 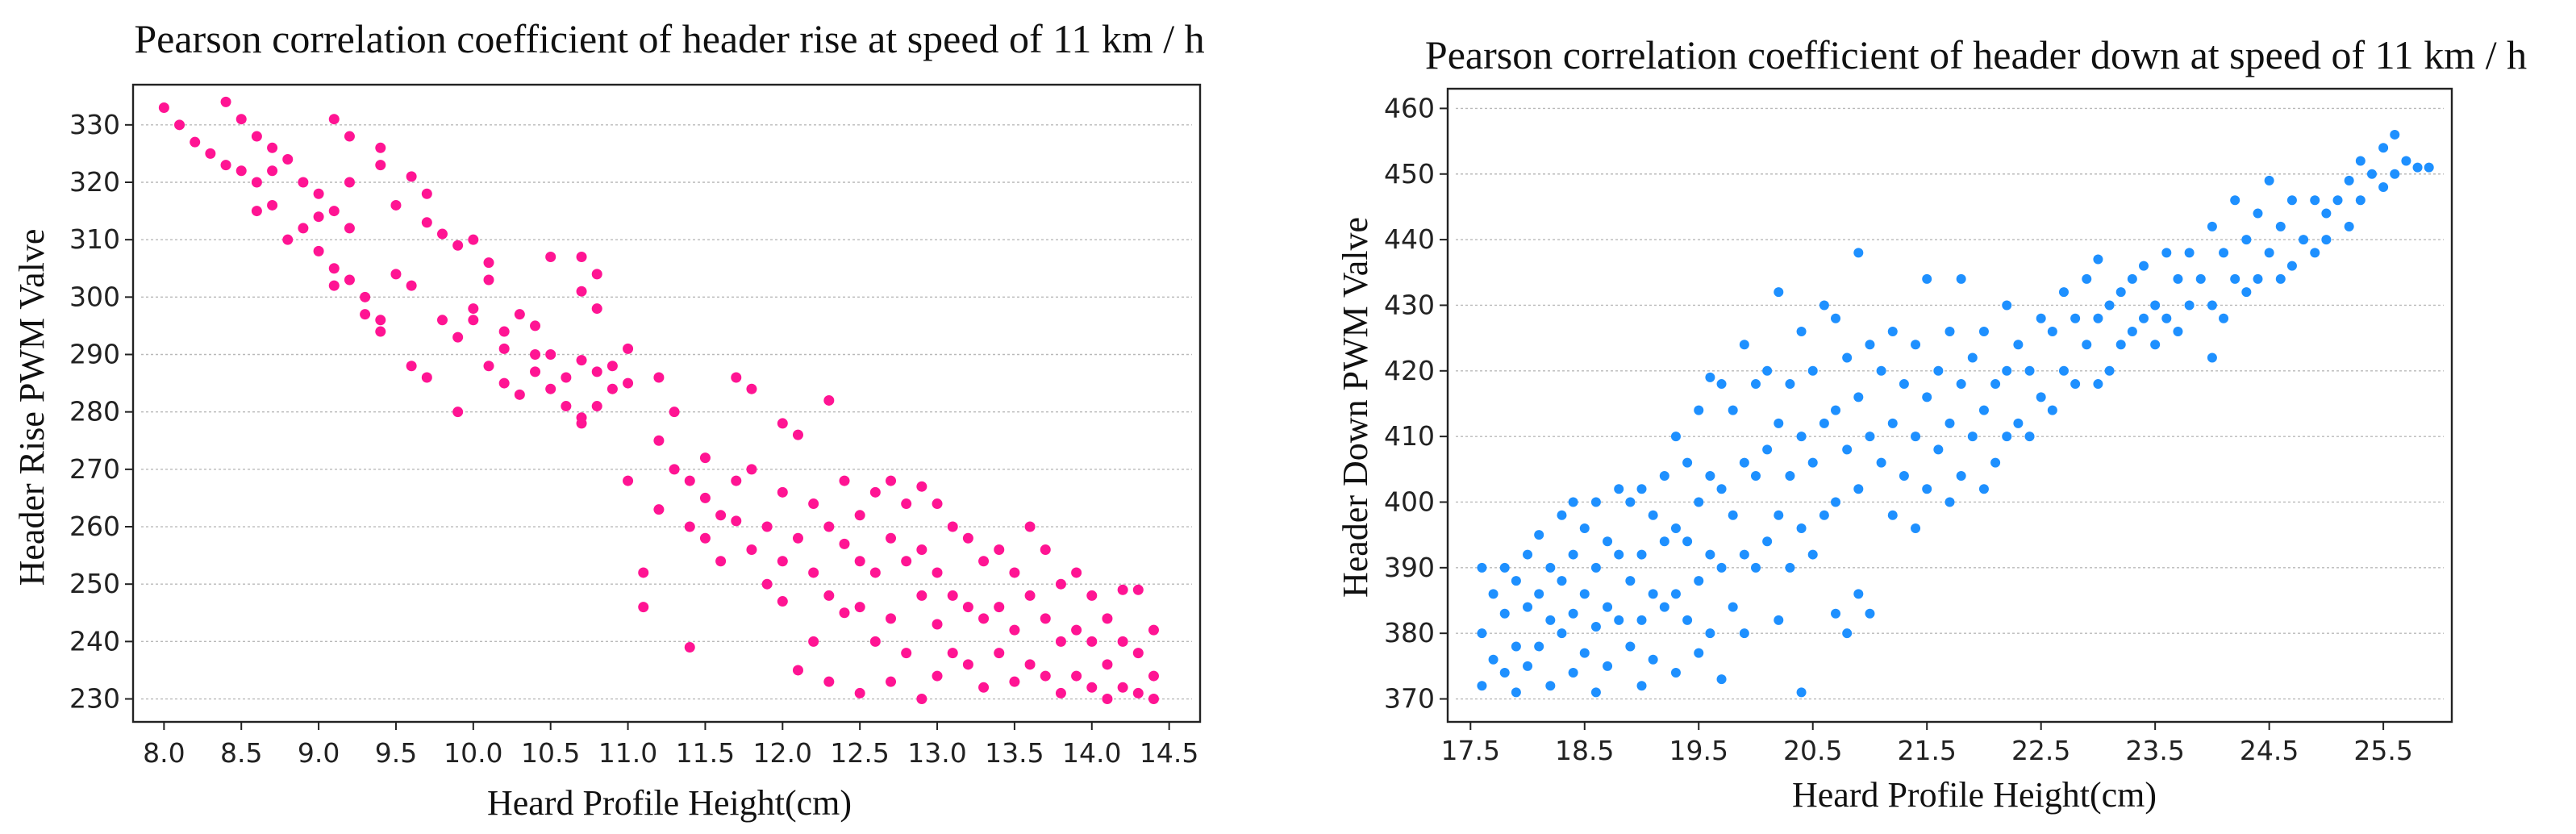 I want to click on y-axis-label: Header Rise PWM Valve, so click(x=32, y=407).